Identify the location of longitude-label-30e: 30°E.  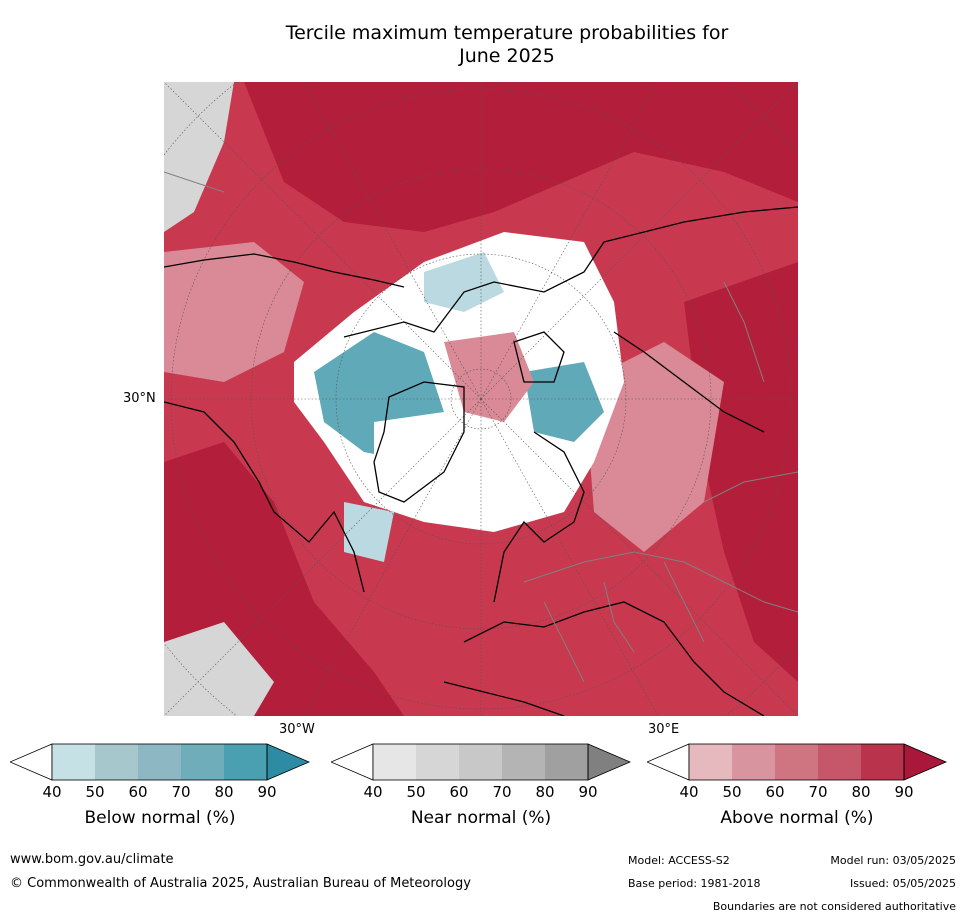
(664, 729).